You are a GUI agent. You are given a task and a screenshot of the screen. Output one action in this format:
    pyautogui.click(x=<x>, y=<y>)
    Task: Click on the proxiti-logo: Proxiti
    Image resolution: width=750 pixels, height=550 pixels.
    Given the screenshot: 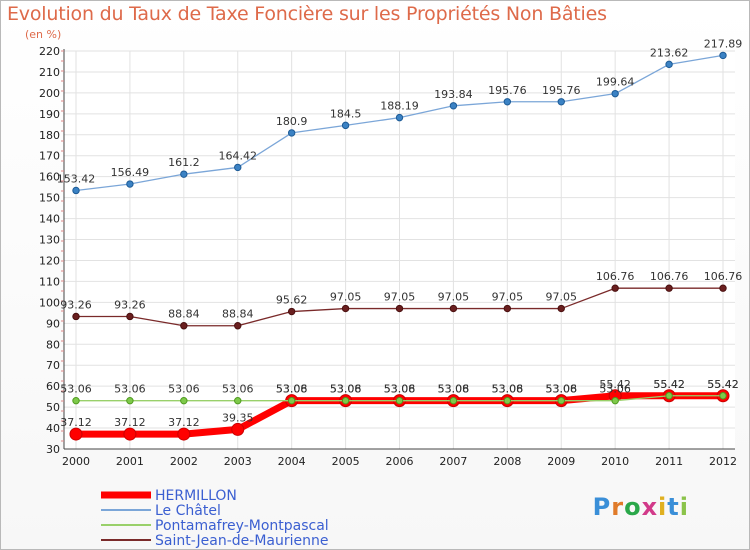 What is the action you would take?
    pyautogui.click(x=641, y=507)
    